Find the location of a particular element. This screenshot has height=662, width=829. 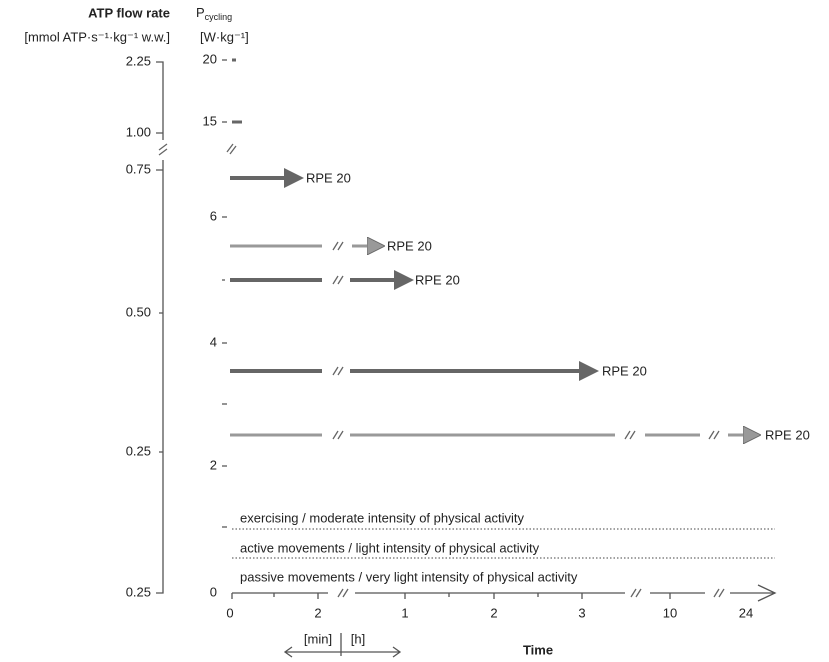

left-tick: 0.50 is located at coordinates (138, 311).